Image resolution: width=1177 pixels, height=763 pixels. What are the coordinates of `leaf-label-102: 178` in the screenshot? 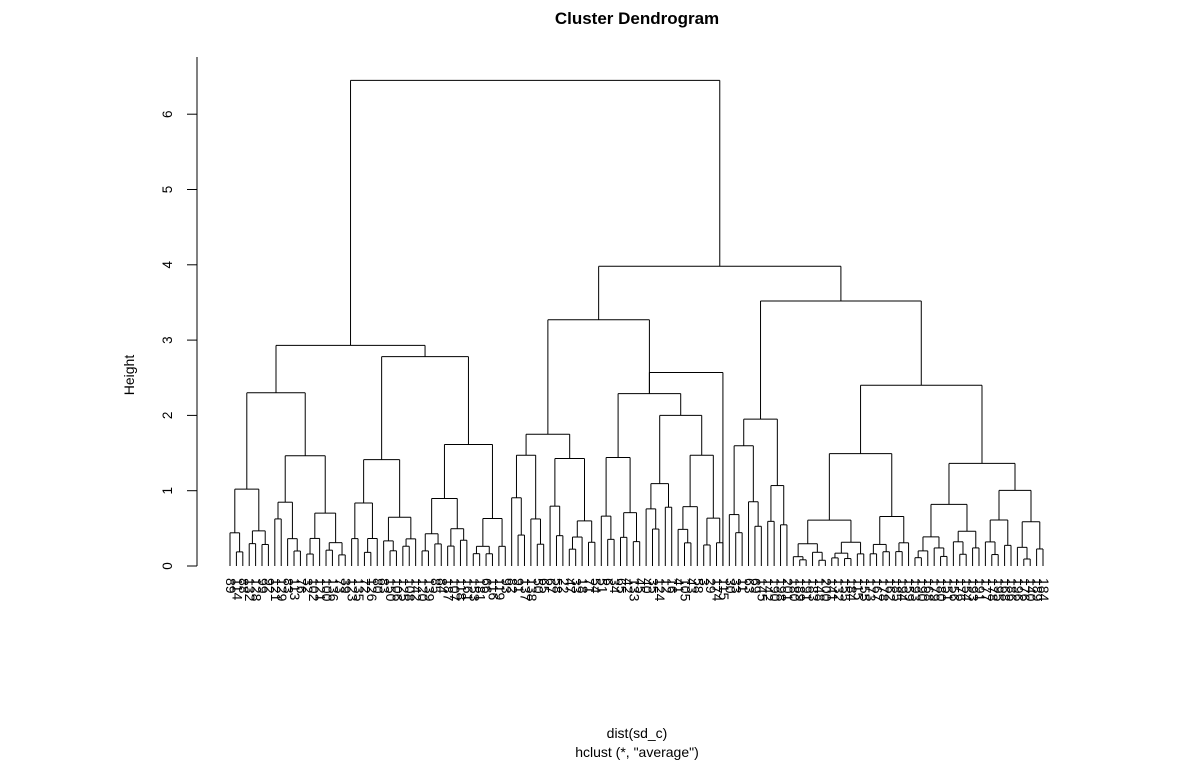 It's located at (884, 590).